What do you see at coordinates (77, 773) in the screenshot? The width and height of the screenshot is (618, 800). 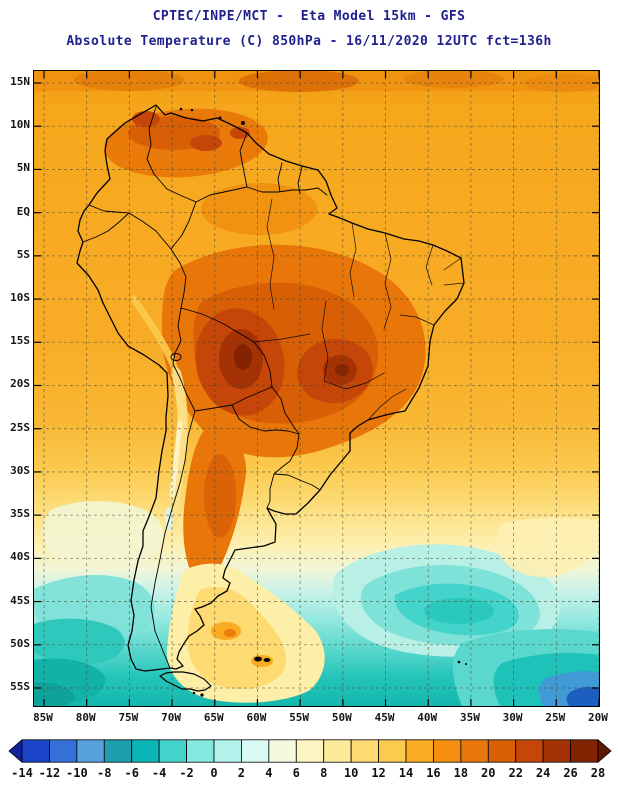 I see `colorbar-tick-label: -10` at bounding box center [77, 773].